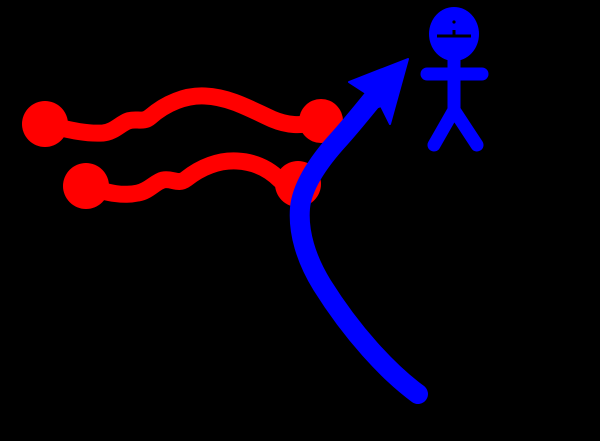 The image size is (600, 441). I want to click on blue-stick-figure, so click(454, 79).